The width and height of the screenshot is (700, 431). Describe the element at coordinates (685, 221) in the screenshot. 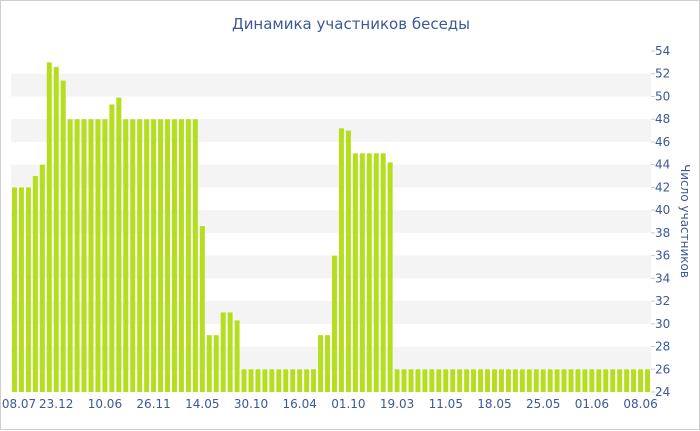

I see `y-axis-label: Число участников` at that location.